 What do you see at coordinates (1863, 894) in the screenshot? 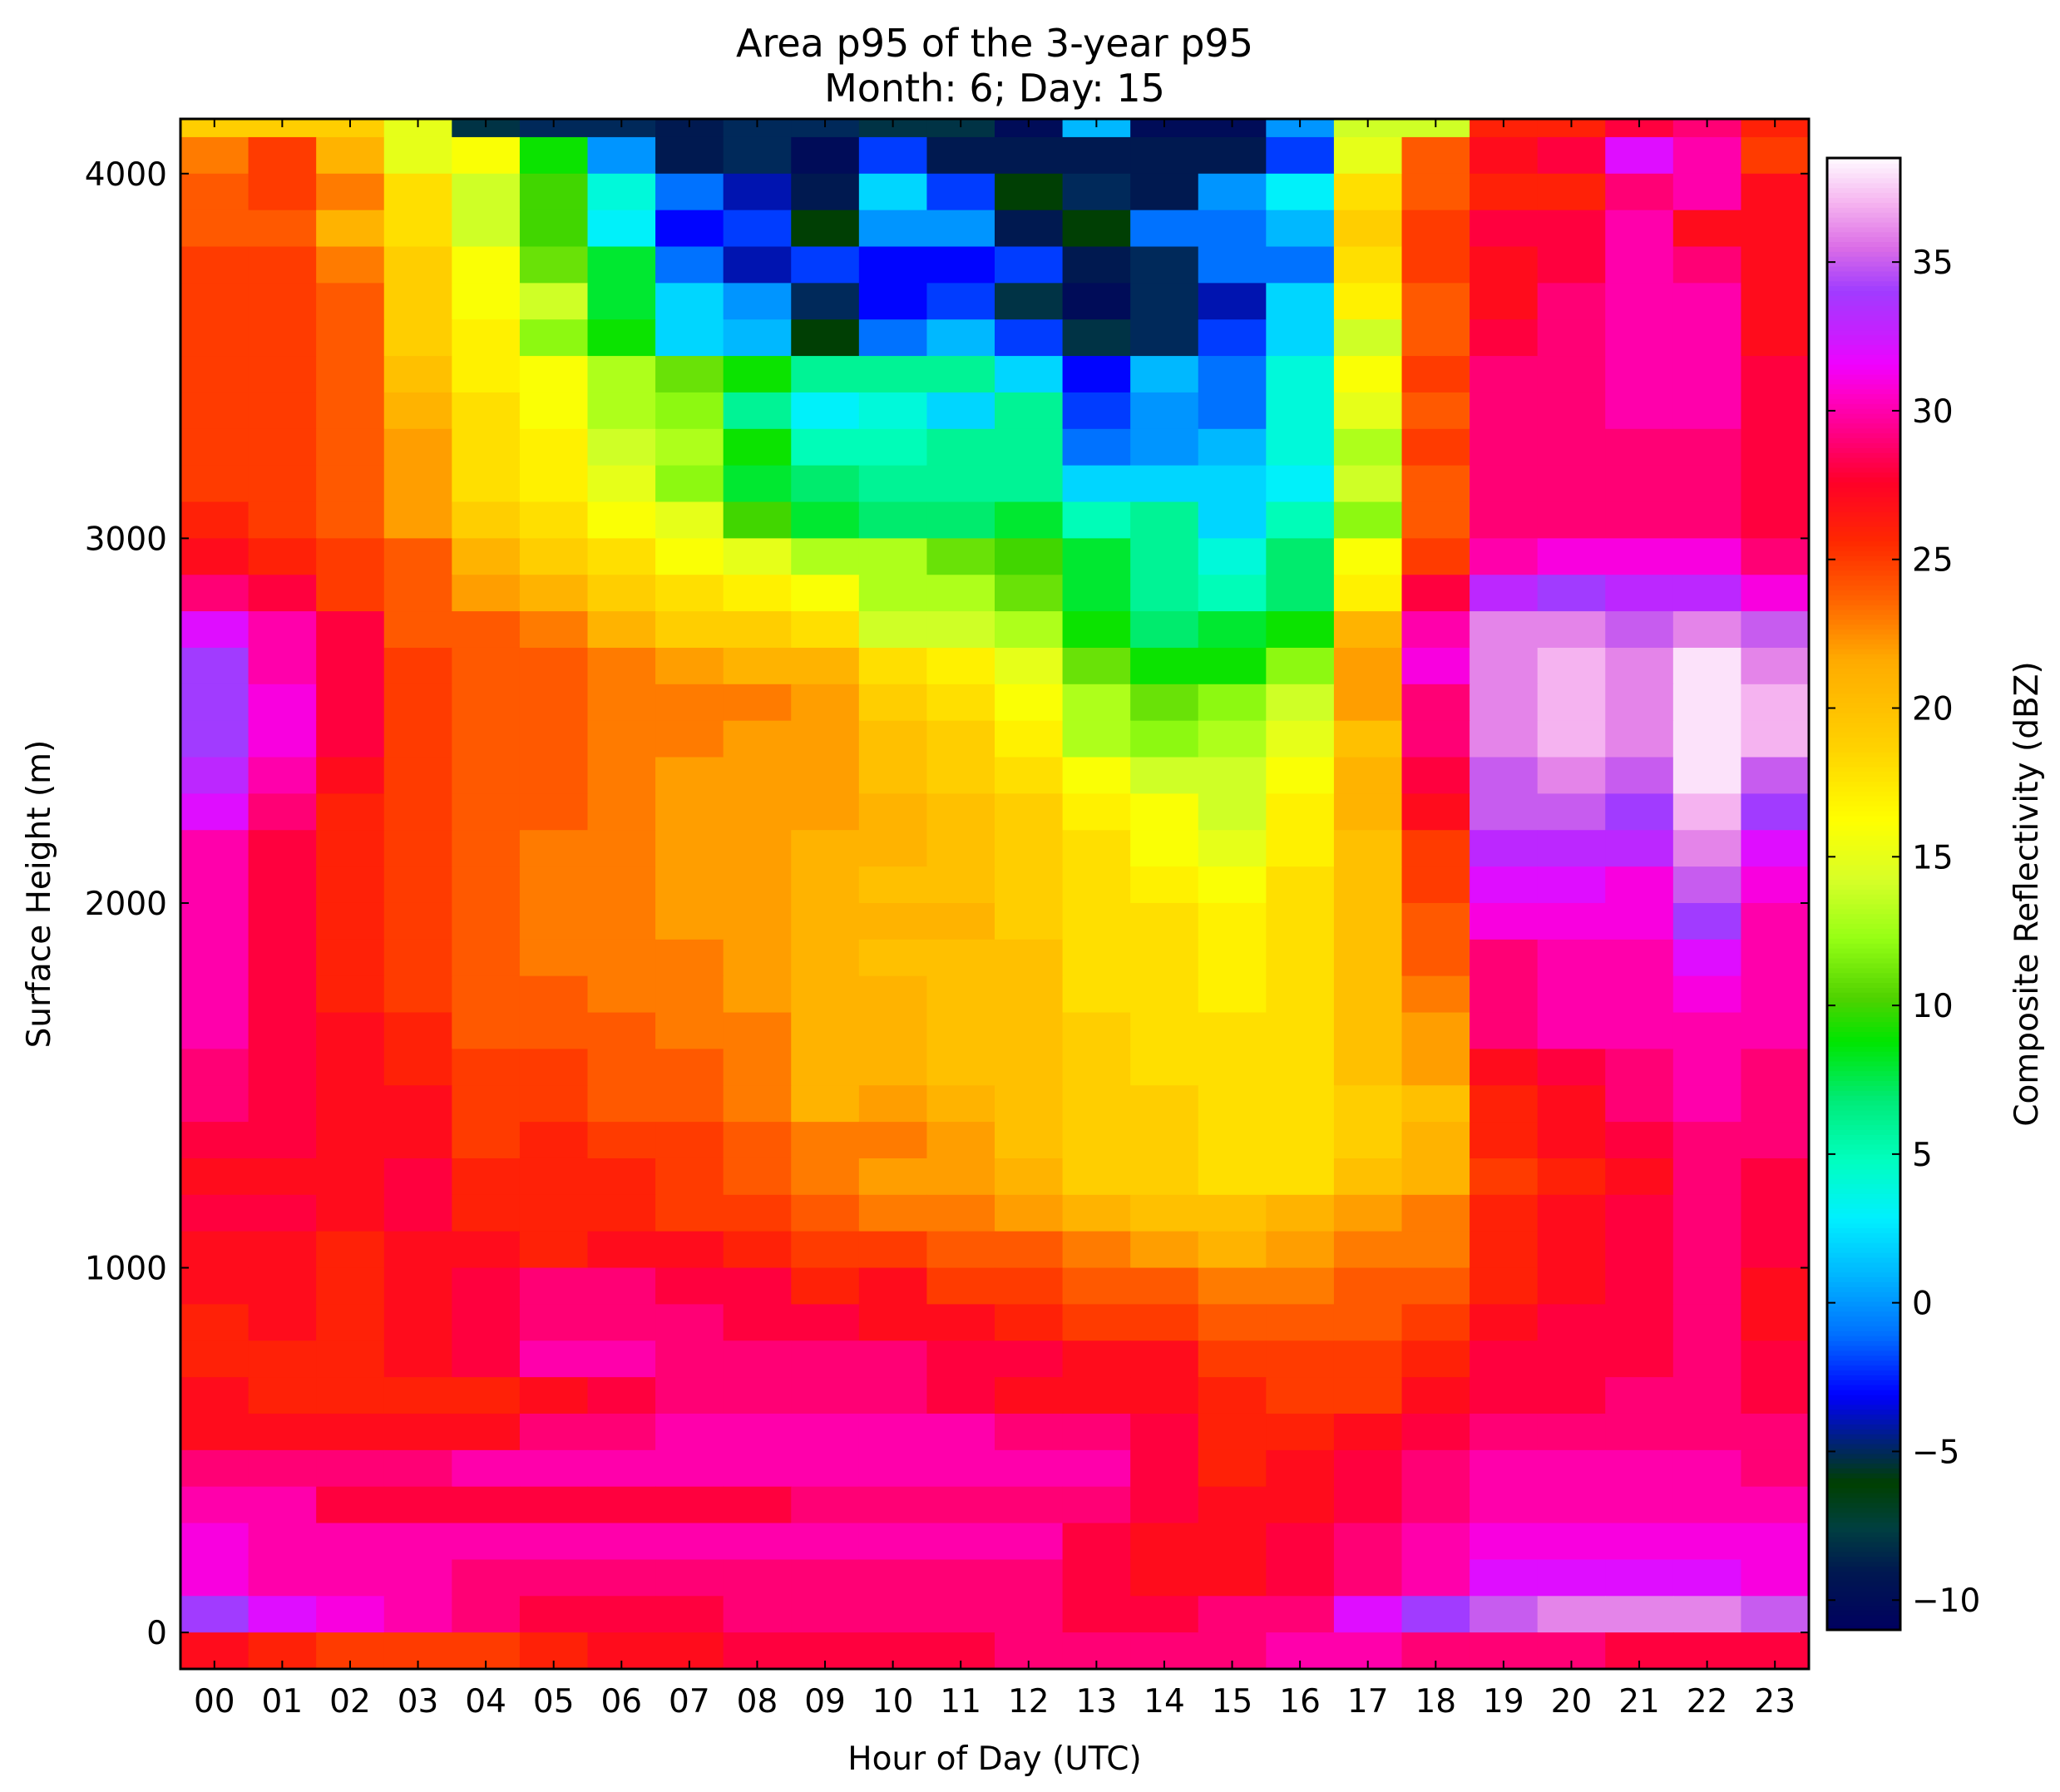
I see `colorbar-gradient` at bounding box center [1863, 894].